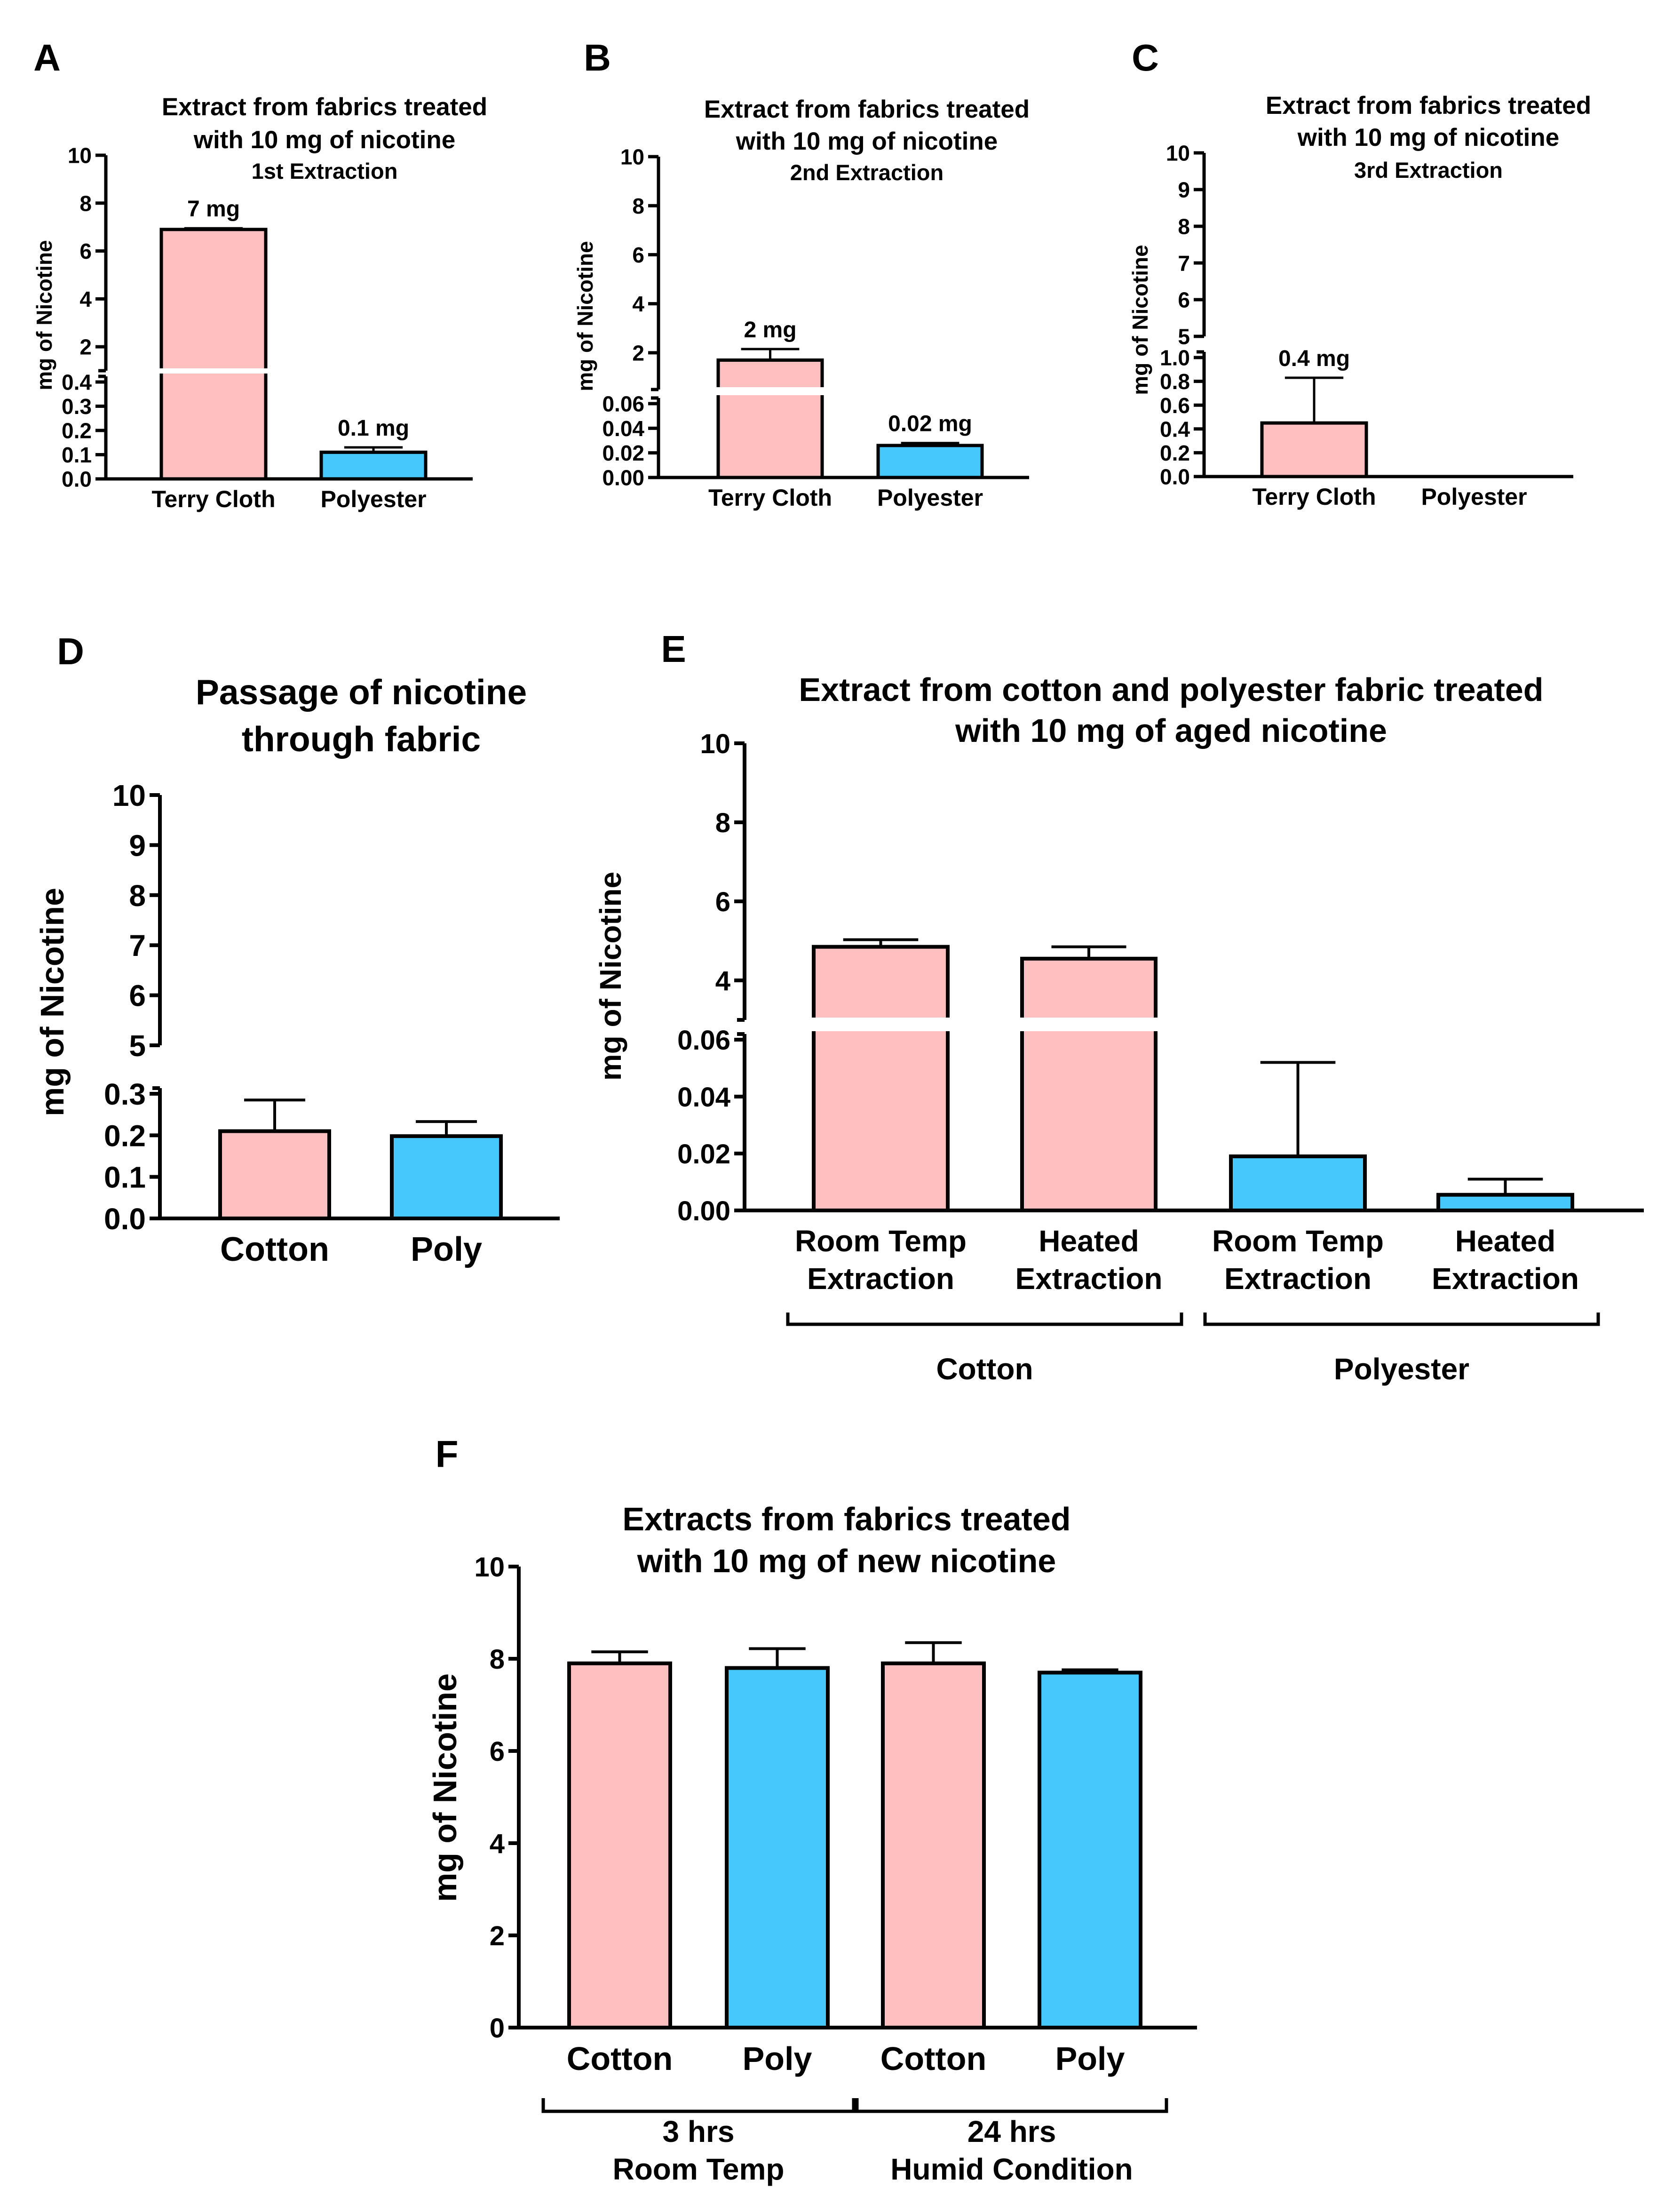  What do you see at coordinates (673, 649) in the screenshot?
I see `panel-letter: E` at bounding box center [673, 649].